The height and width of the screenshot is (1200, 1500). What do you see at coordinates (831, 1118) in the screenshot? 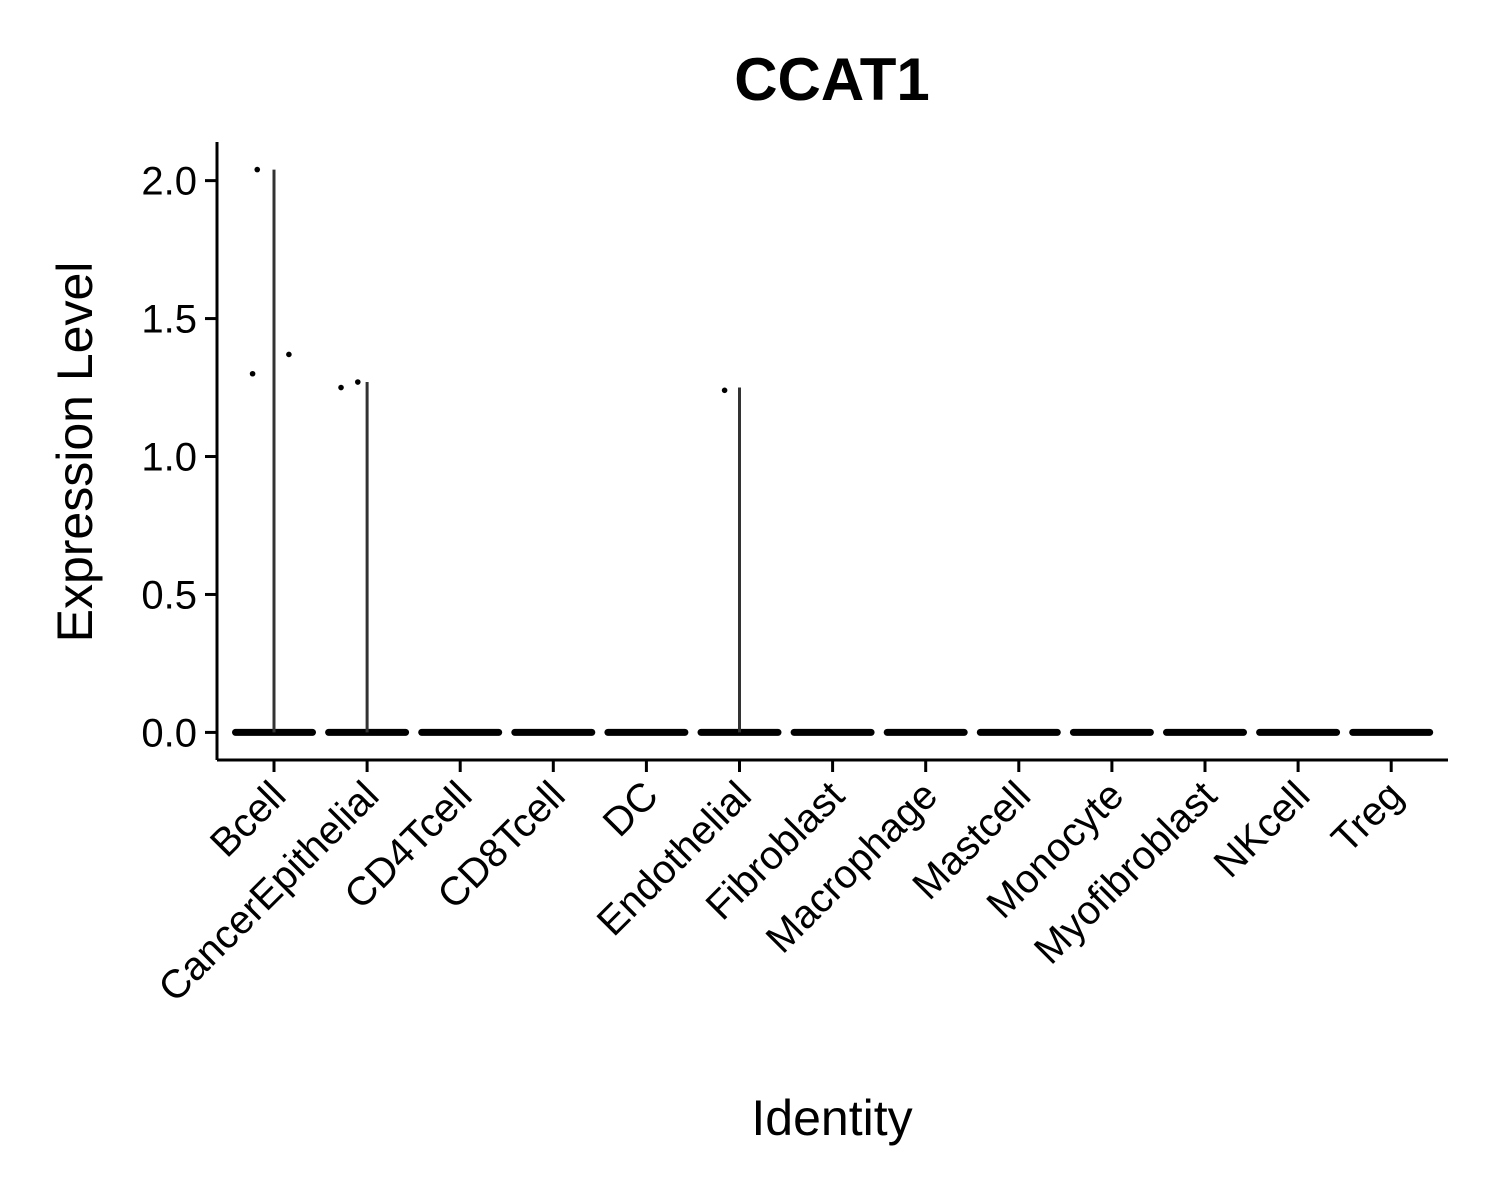
I see `x-axis-title: Identity` at bounding box center [831, 1118].